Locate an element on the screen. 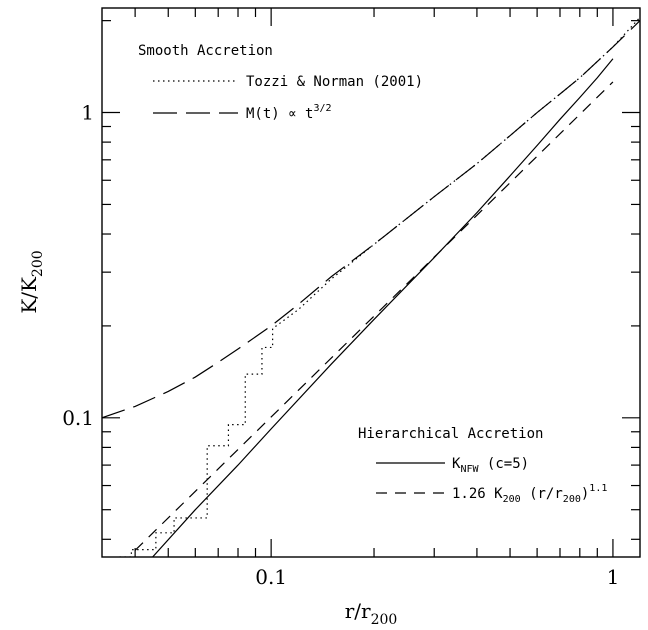 The height and width of the screenshot is (630, 648). x-tick-label-1: 1 is located at coordinates (613, 577).